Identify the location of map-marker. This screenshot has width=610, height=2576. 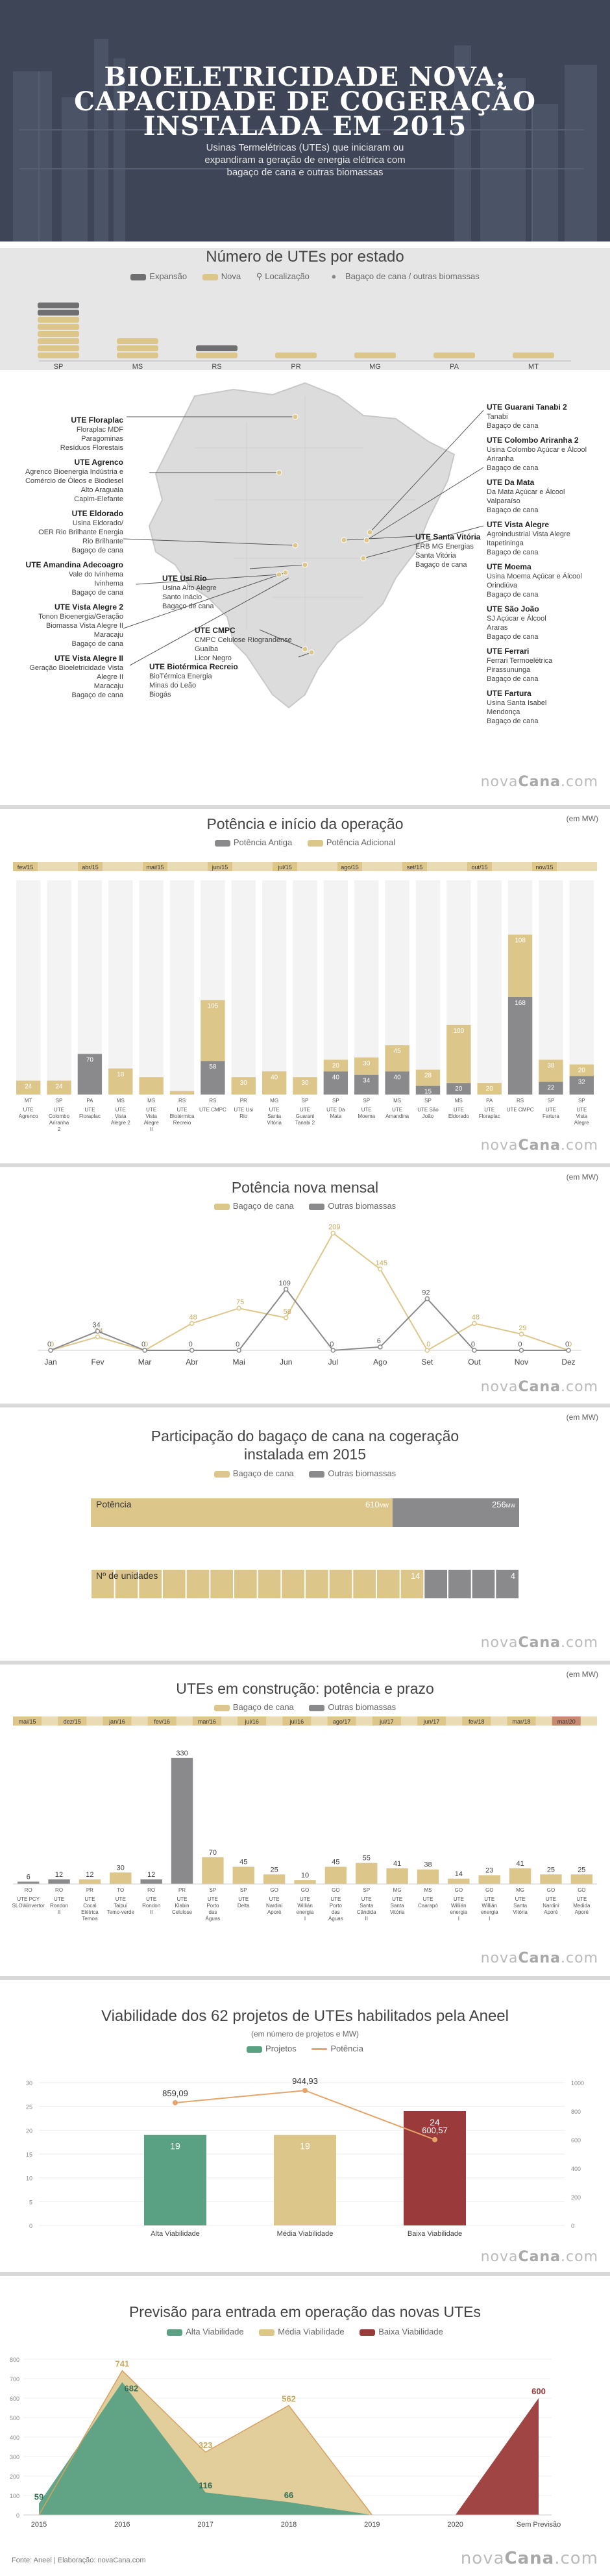
(279, 574).